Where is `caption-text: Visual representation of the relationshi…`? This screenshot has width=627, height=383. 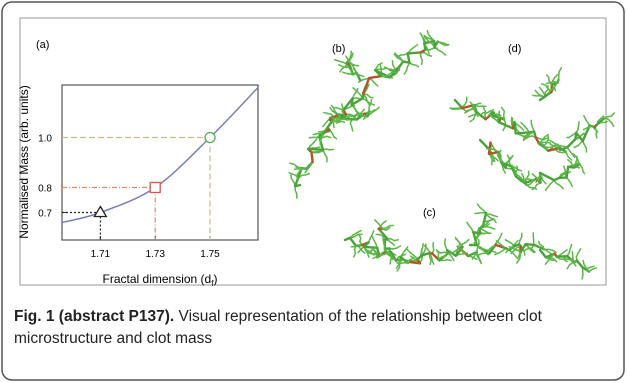 caption-text: Visual representation of the relationshi… is located at coordinates (278, 327).